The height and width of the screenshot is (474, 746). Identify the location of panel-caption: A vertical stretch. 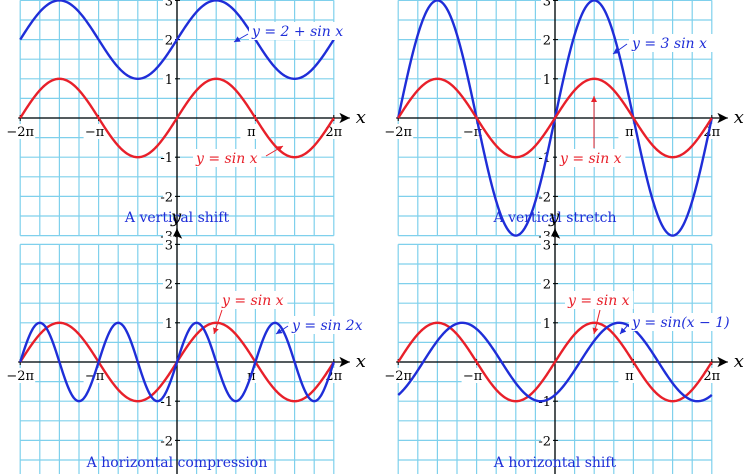
(555, 218).